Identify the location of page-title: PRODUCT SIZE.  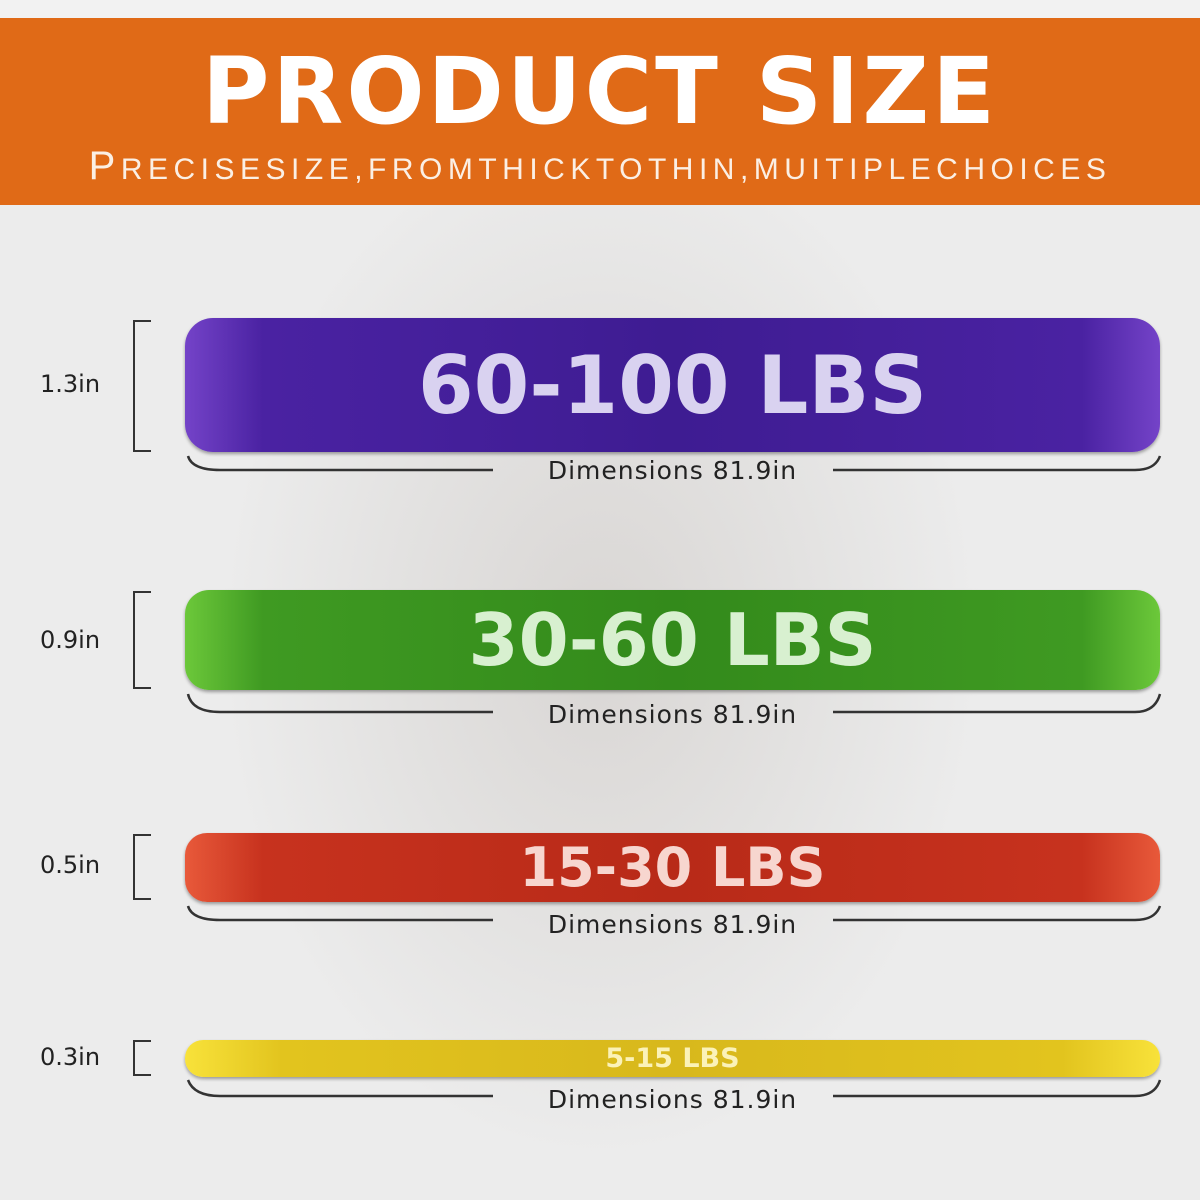
(600, 91).